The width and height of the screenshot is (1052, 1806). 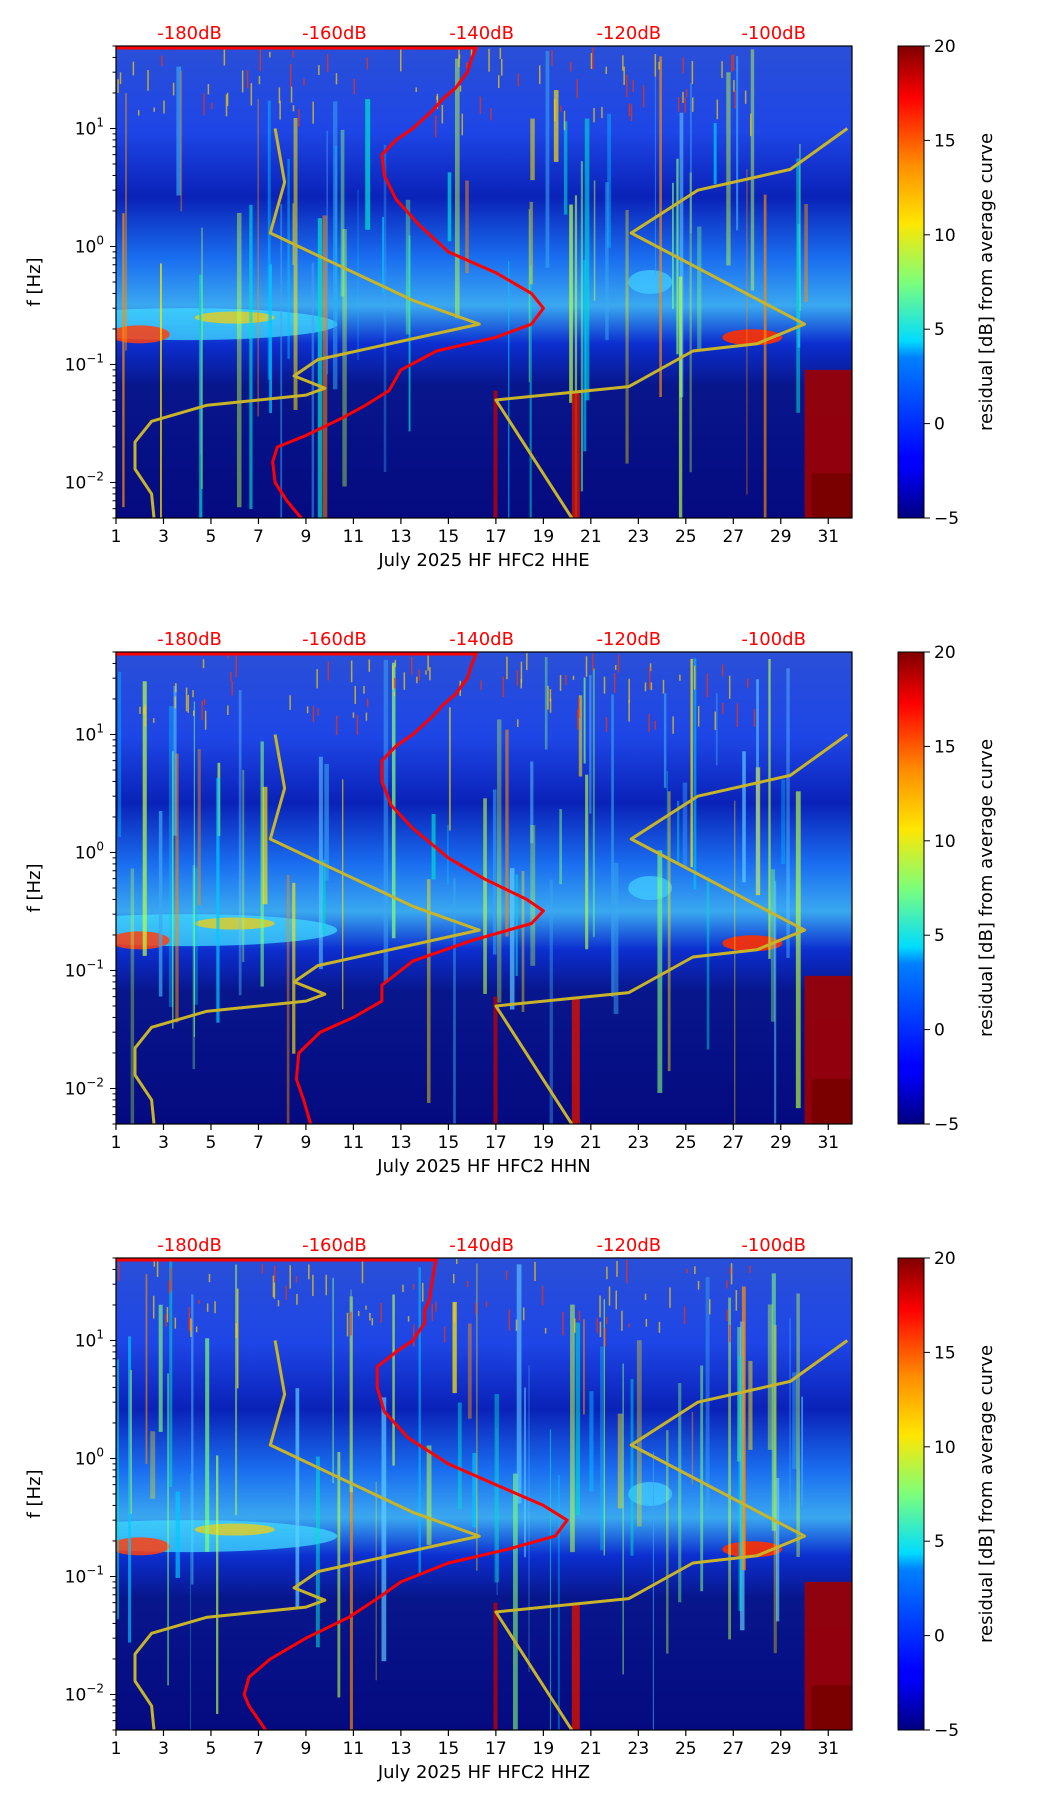 I want to click on y-tick-label: 10⁻¹, so click(x=84, y=363).